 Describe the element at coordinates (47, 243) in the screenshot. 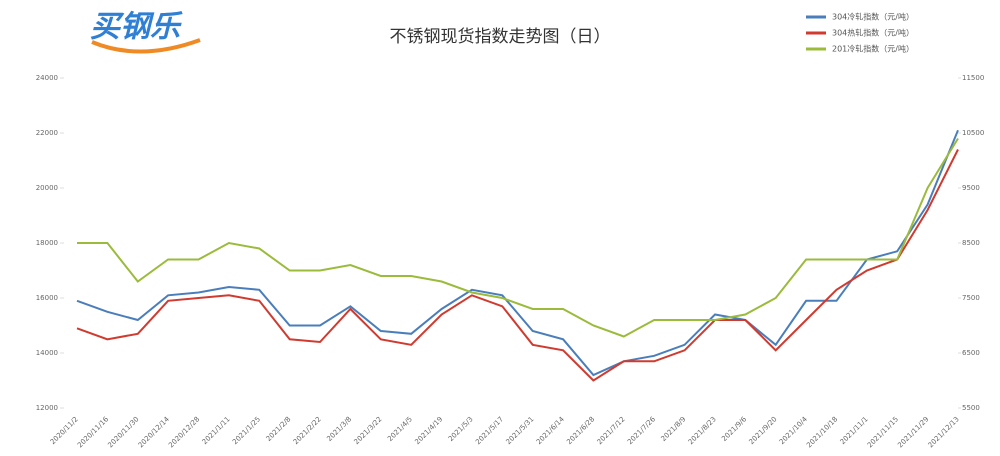

I see `y-tick-label: 18000` at that location.